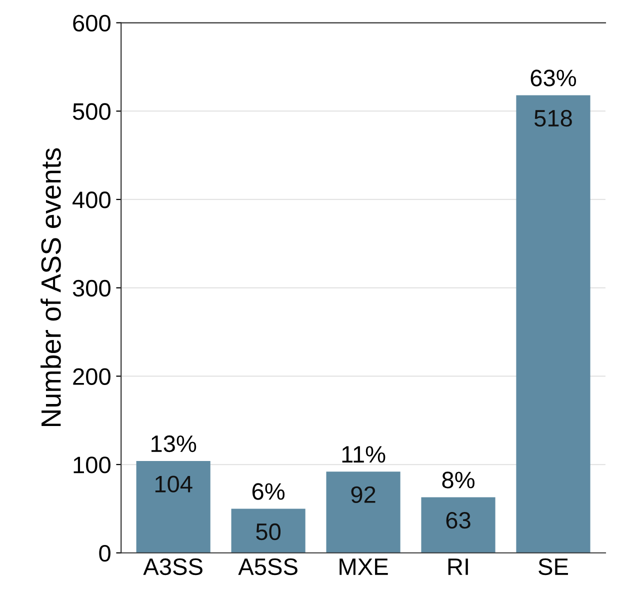  Describe the element at coordinates (91, 23) in the screenshot. I see `y-tick-label: 600` at that location.